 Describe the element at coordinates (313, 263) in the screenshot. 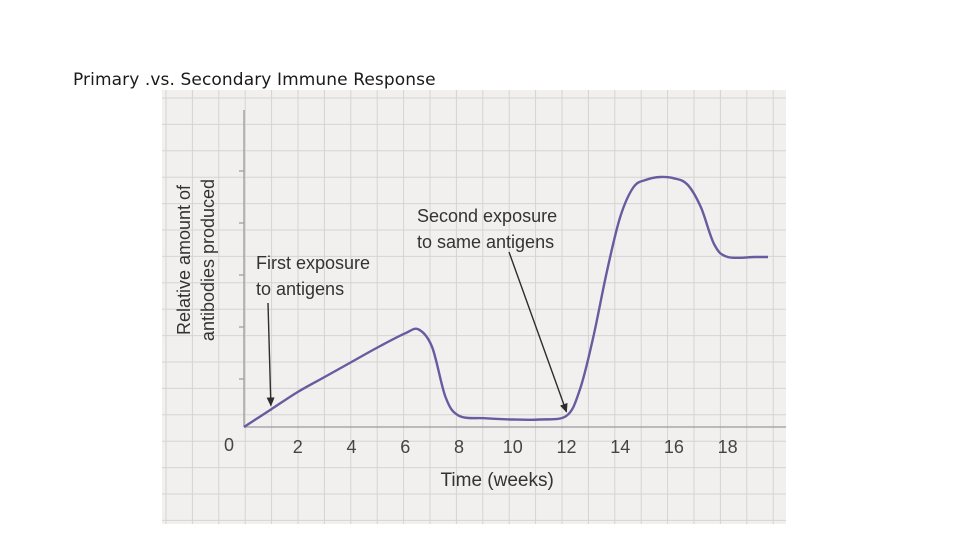

I see `annotation-first-exposure-line-1: First exposure` at that location.